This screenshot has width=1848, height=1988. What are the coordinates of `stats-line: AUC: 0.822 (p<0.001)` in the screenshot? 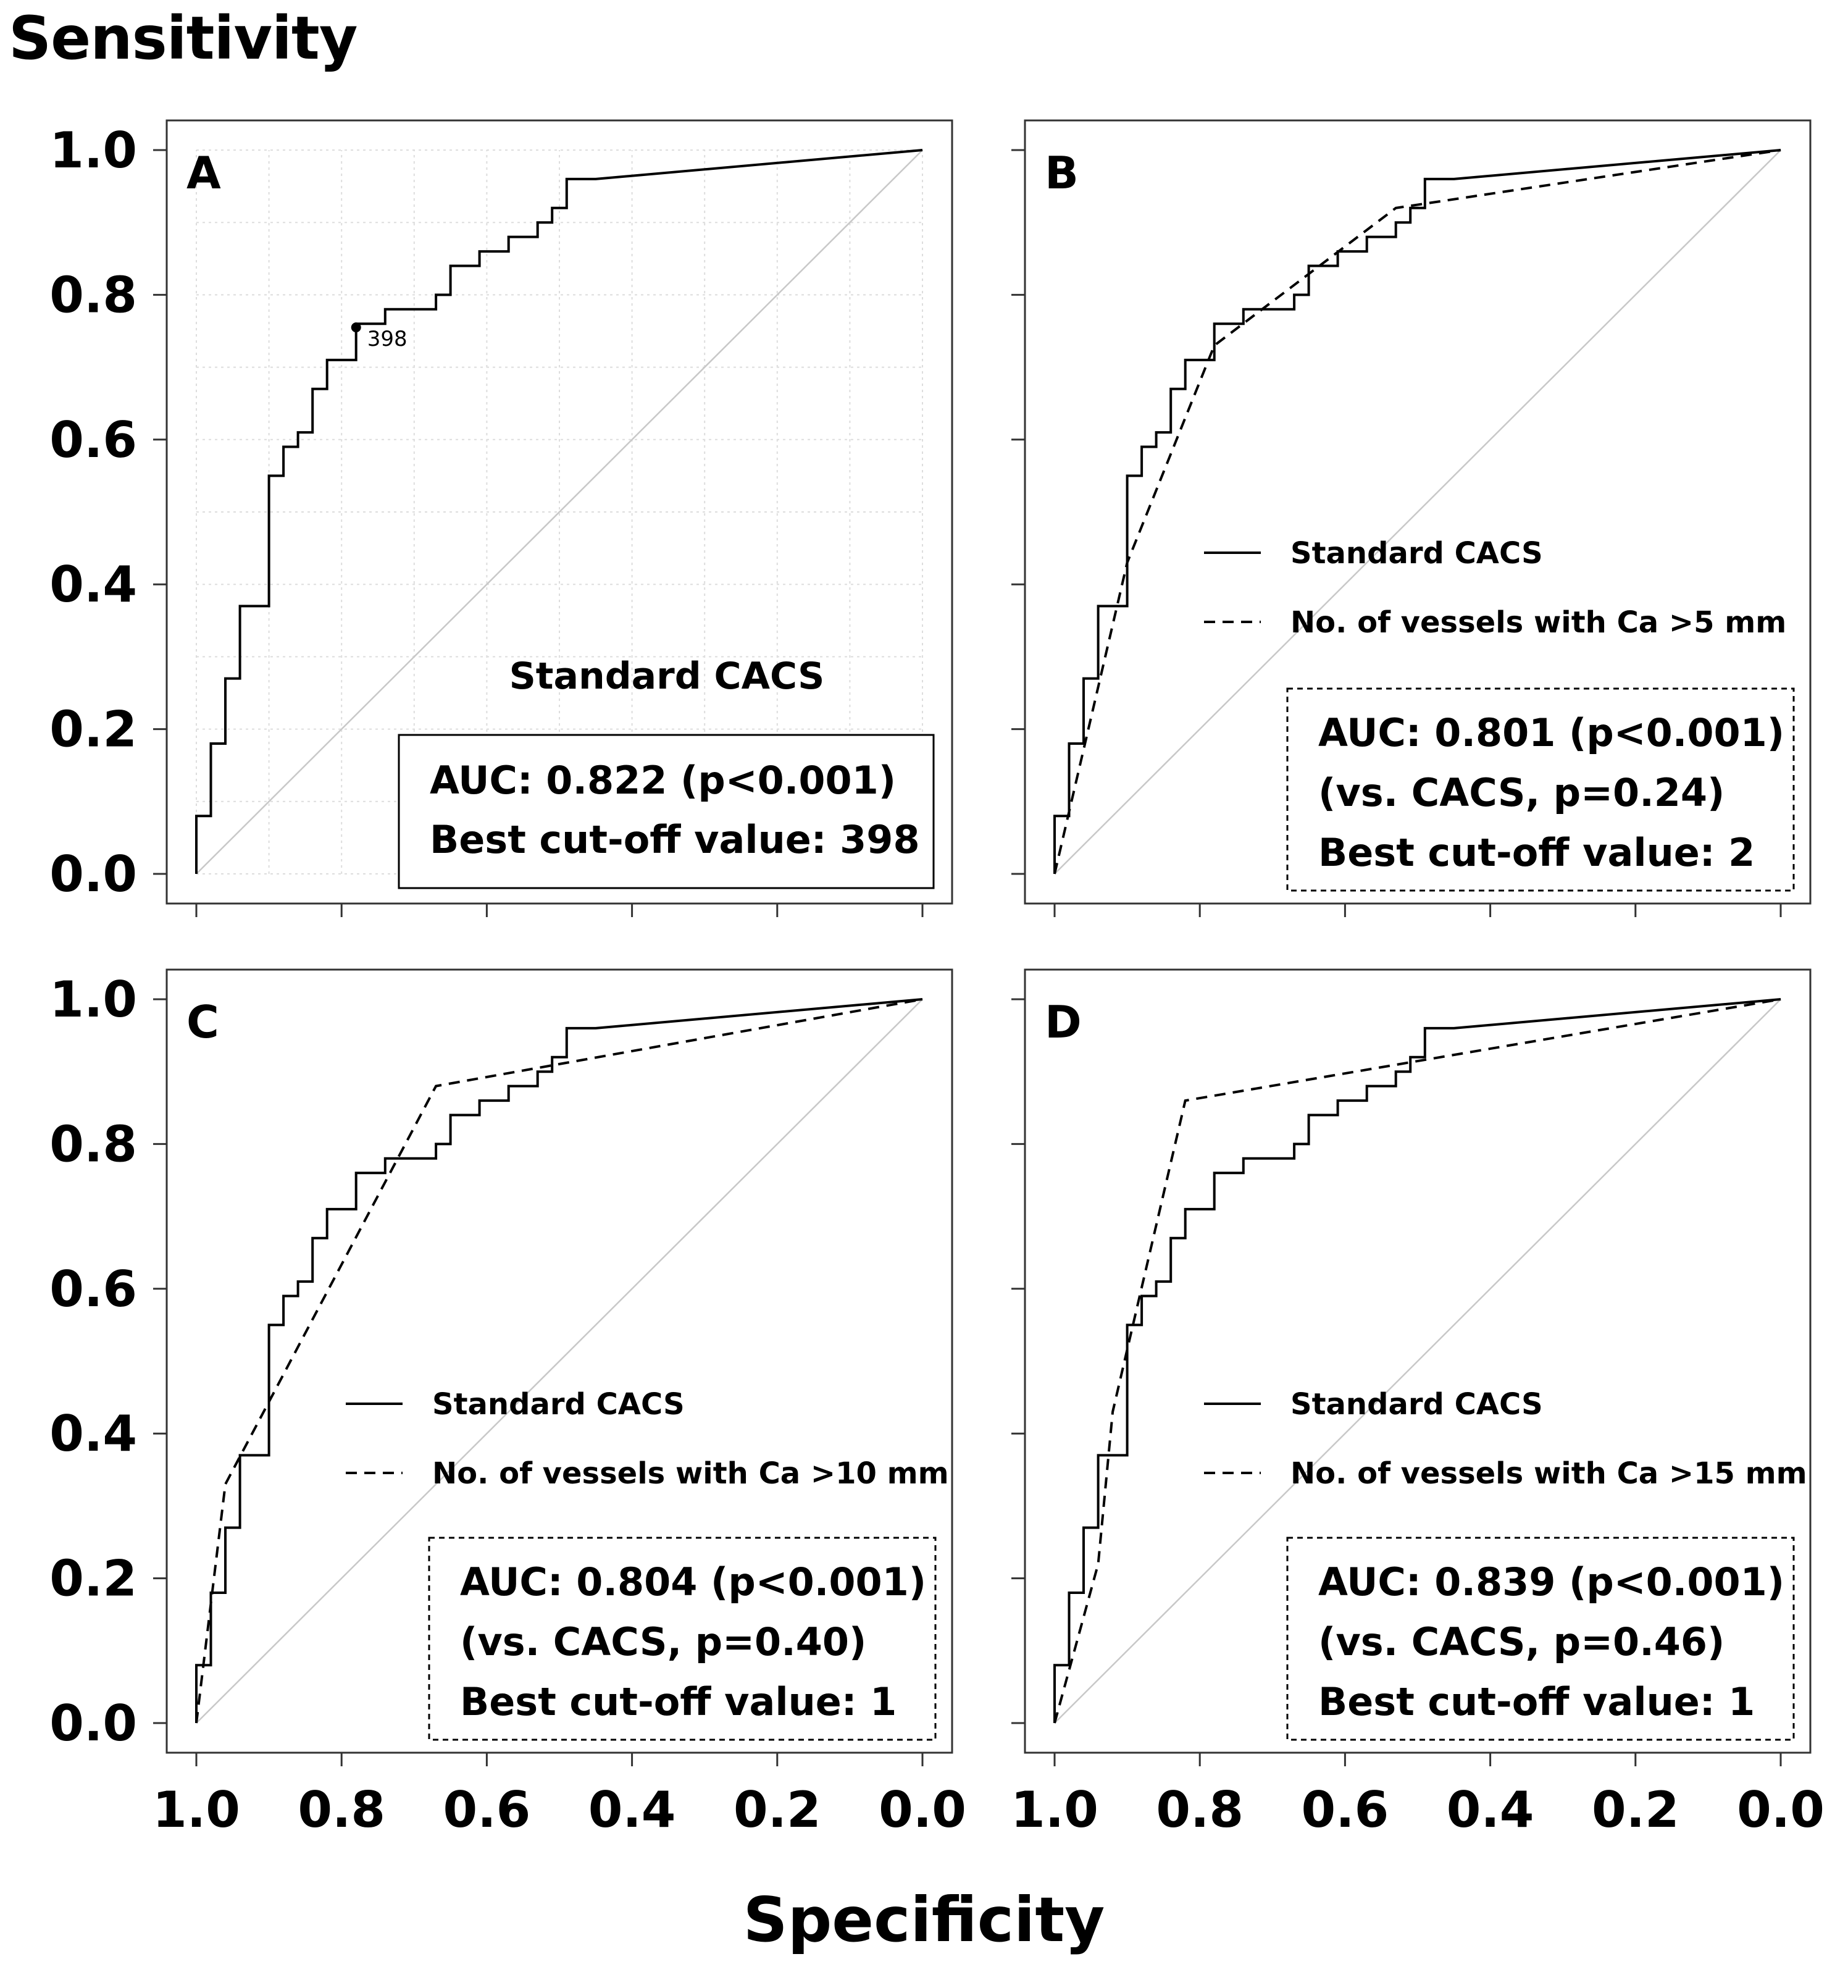 It's located at (663, 780).